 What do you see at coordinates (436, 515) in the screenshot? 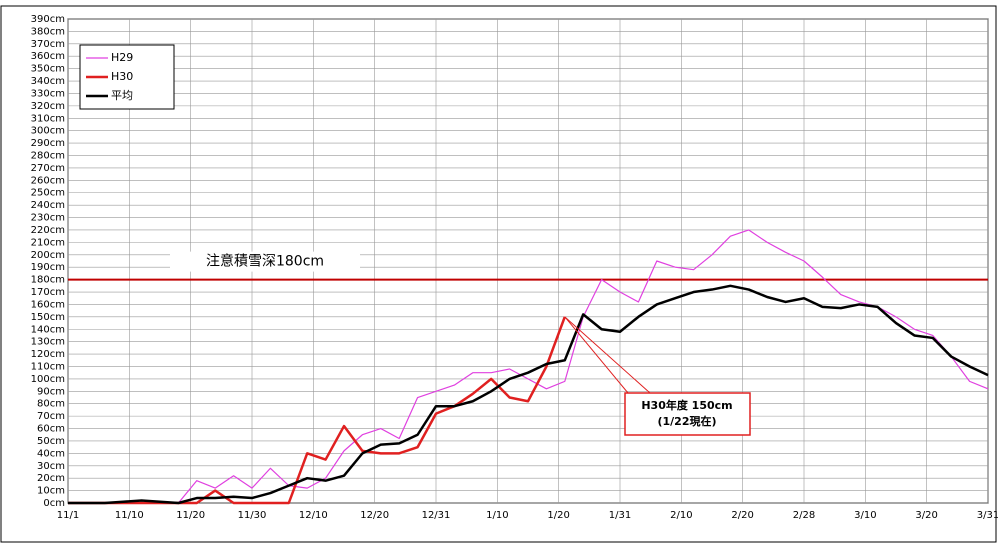
I see `x-tick-label: 12/31` at bounding box center [436, 515].